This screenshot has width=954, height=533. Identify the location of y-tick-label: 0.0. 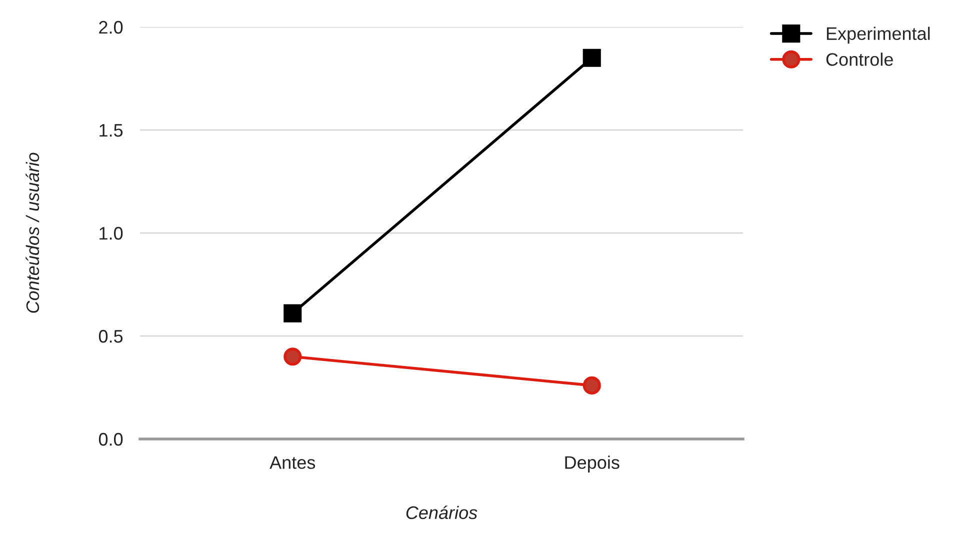
(110, 439).